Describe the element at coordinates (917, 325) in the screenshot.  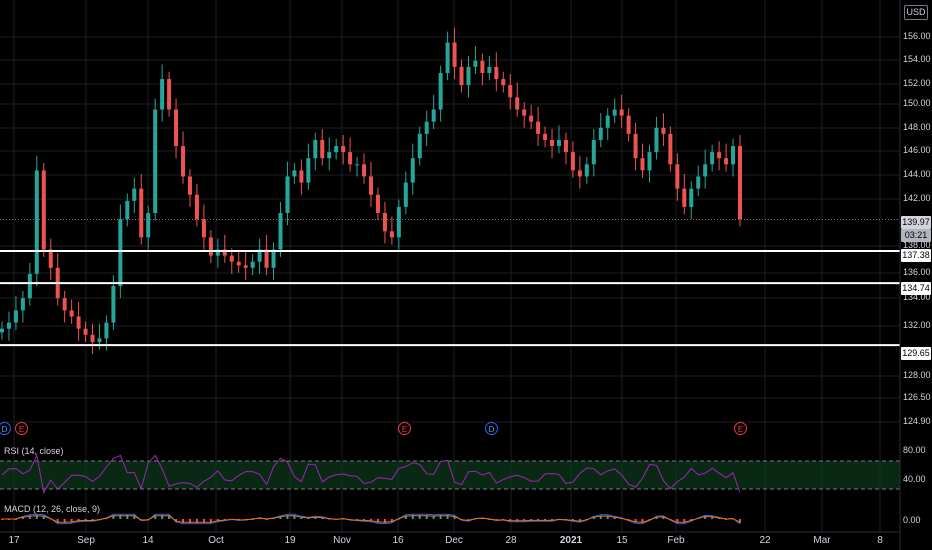
I see `price-axis-label: 132.00` at that location.